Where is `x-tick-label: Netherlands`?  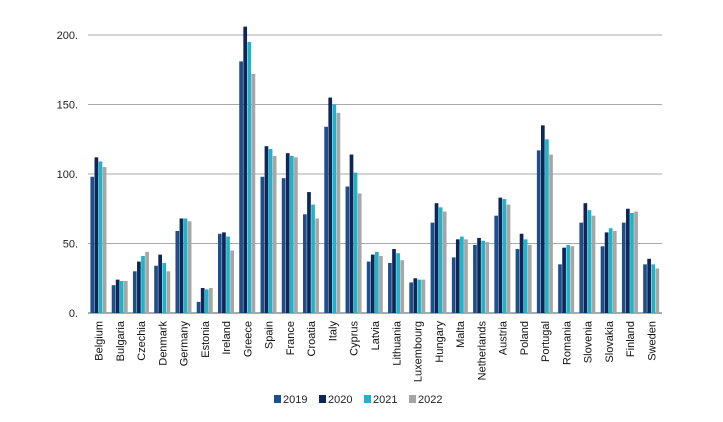 x-tick-label: Netherlands is located at coordinates (482, 351).